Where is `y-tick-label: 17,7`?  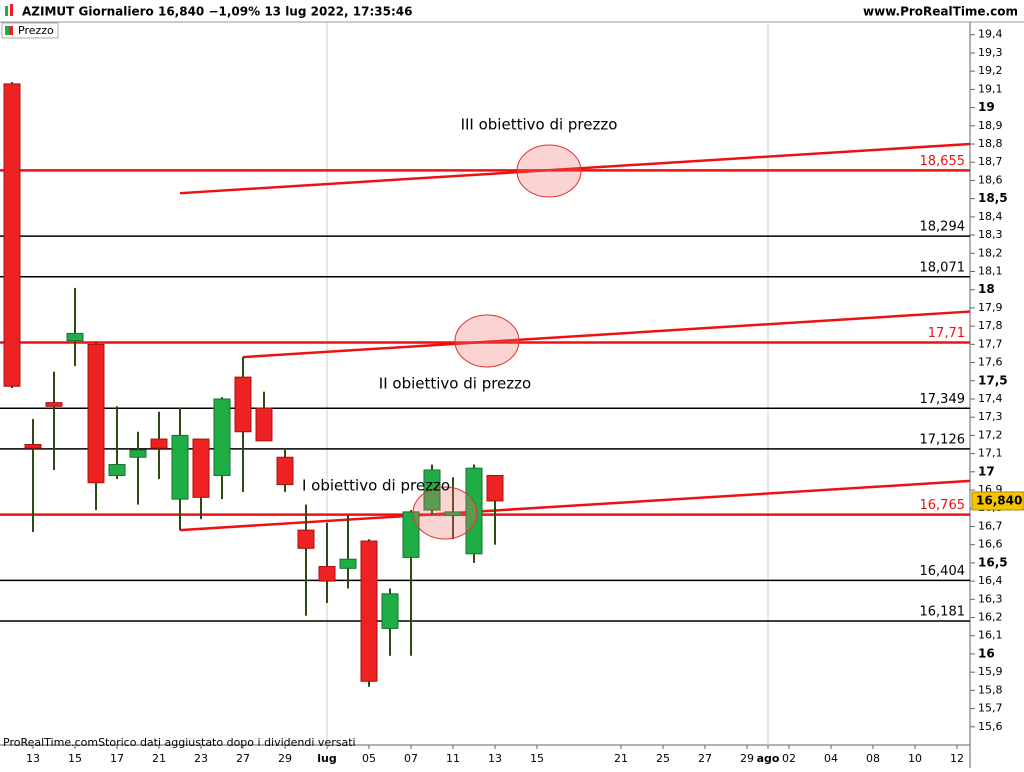
y-tick-label: 17,7 is located at coordinates (990, 343).